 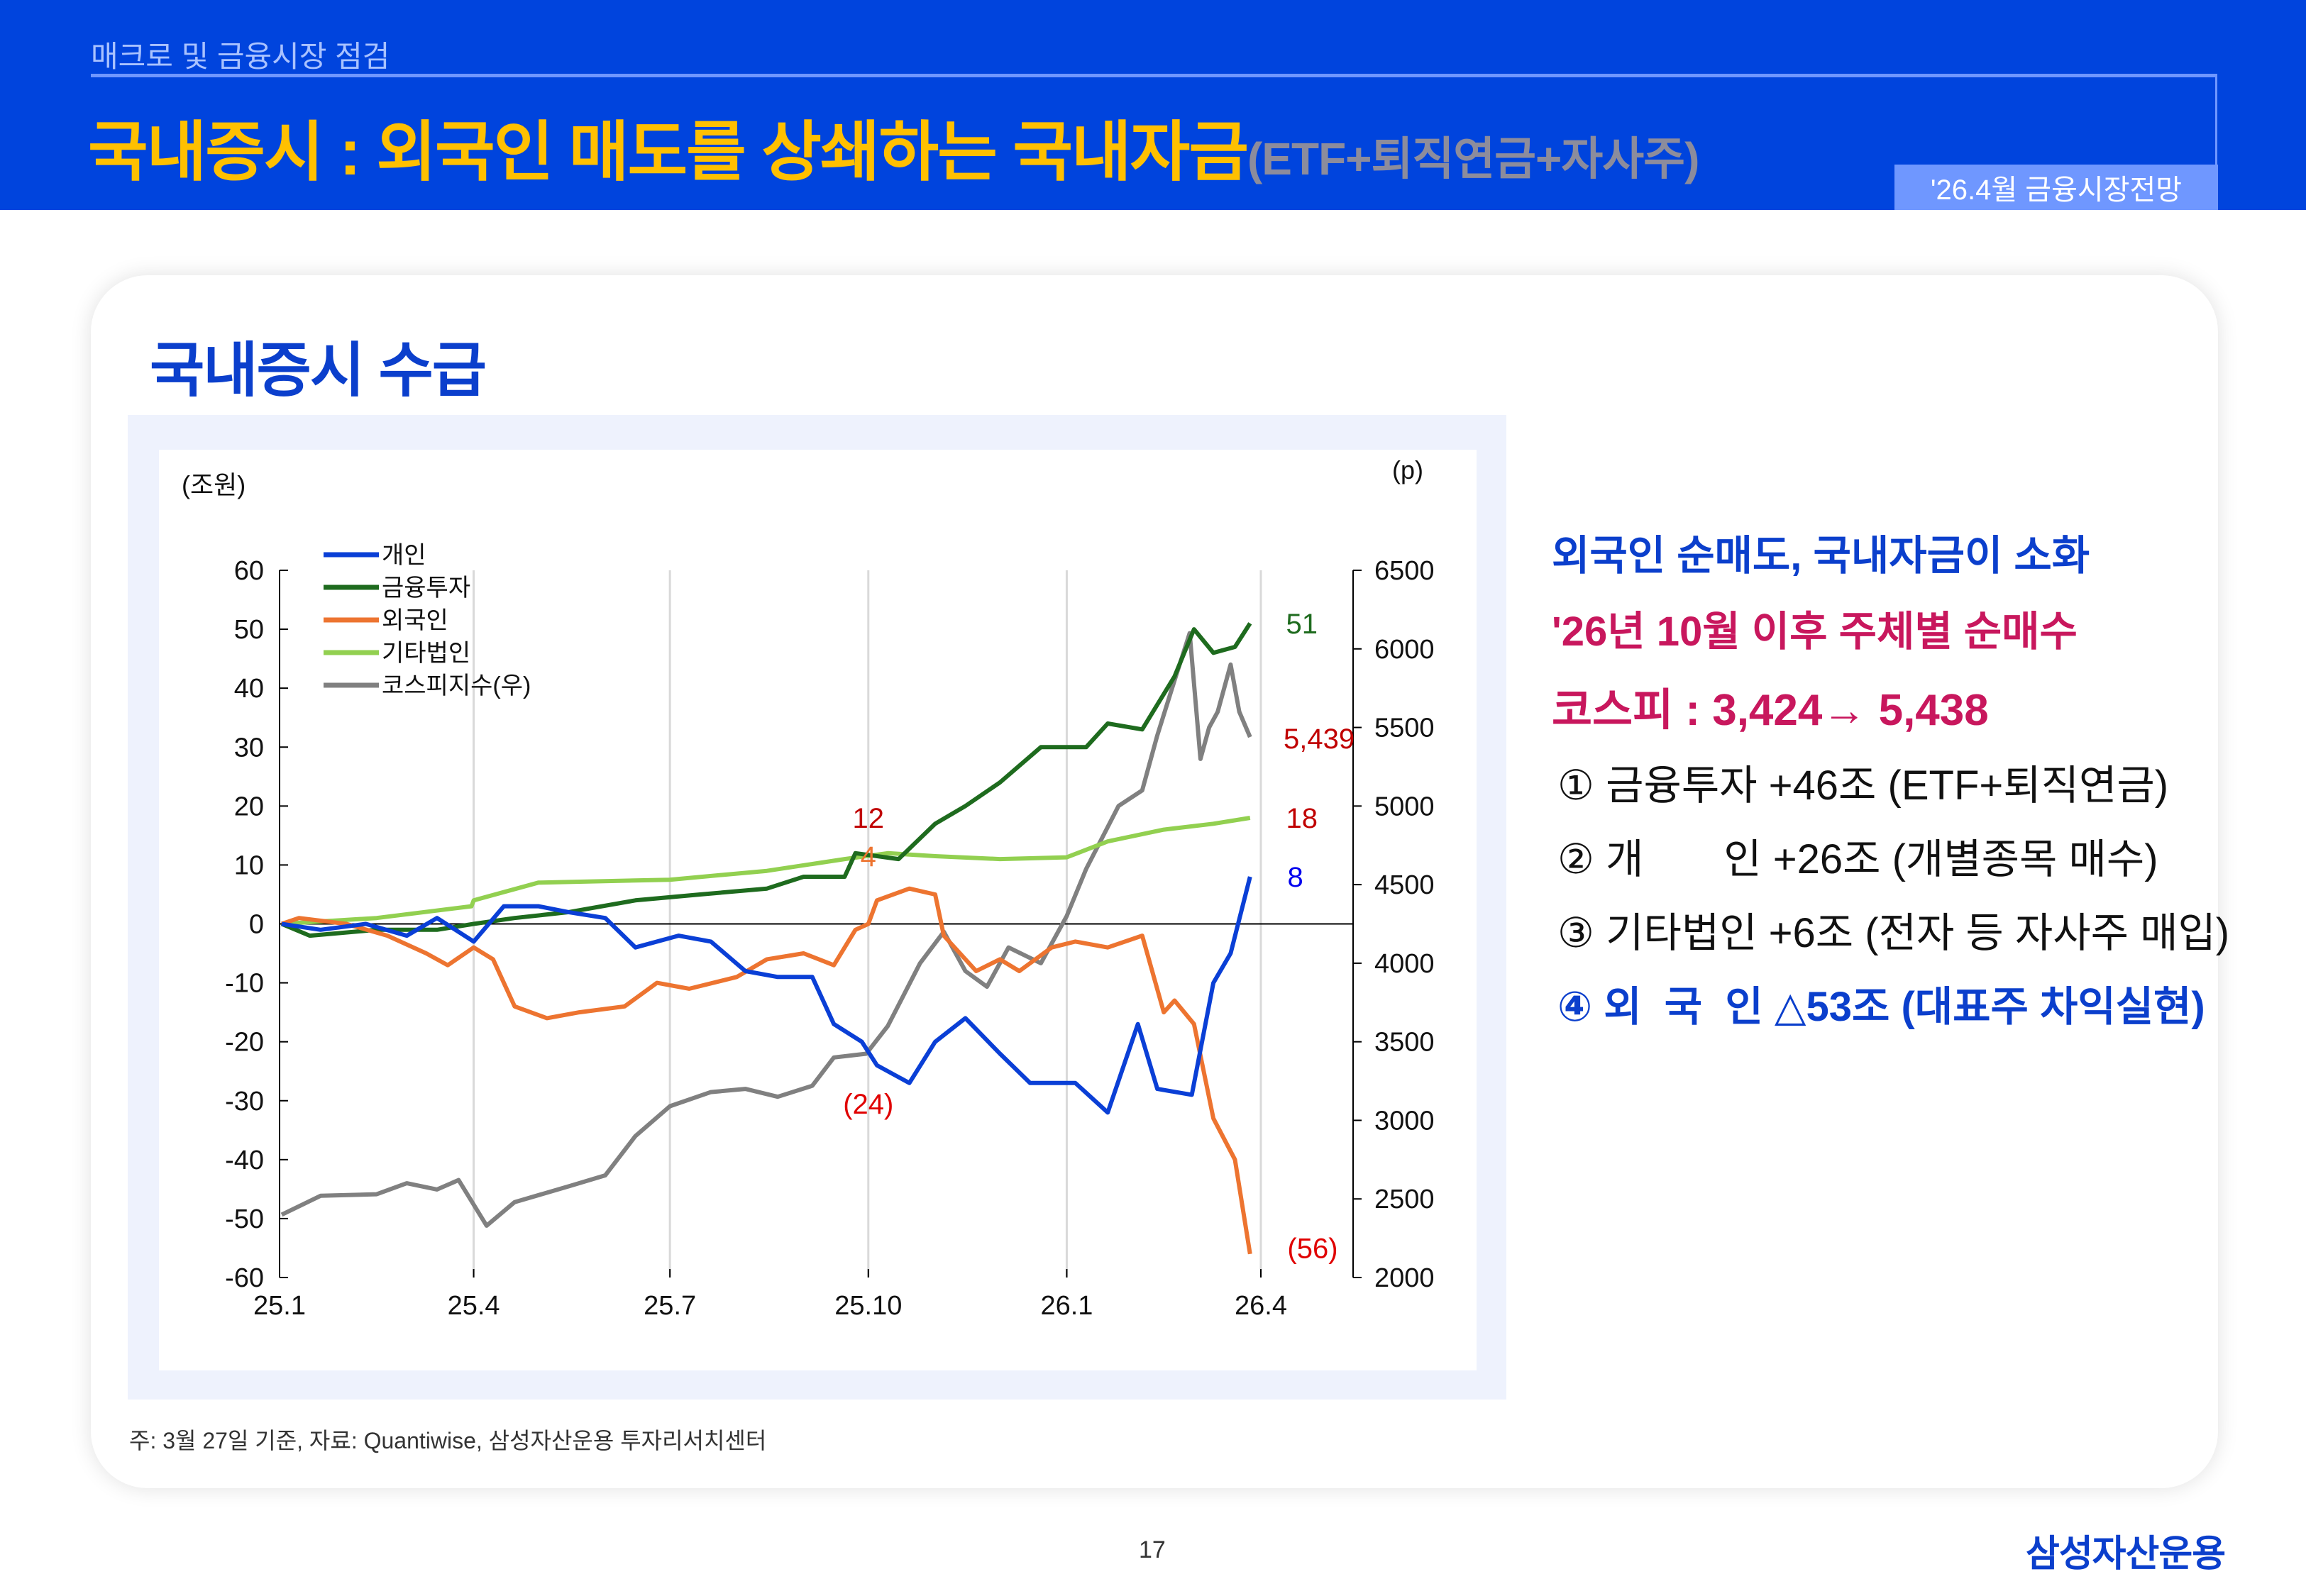 What do you see at coordinates (249, 689) in the screenshot?
I see `y-left-tick-label: 40` at bounding box center [249, 689].